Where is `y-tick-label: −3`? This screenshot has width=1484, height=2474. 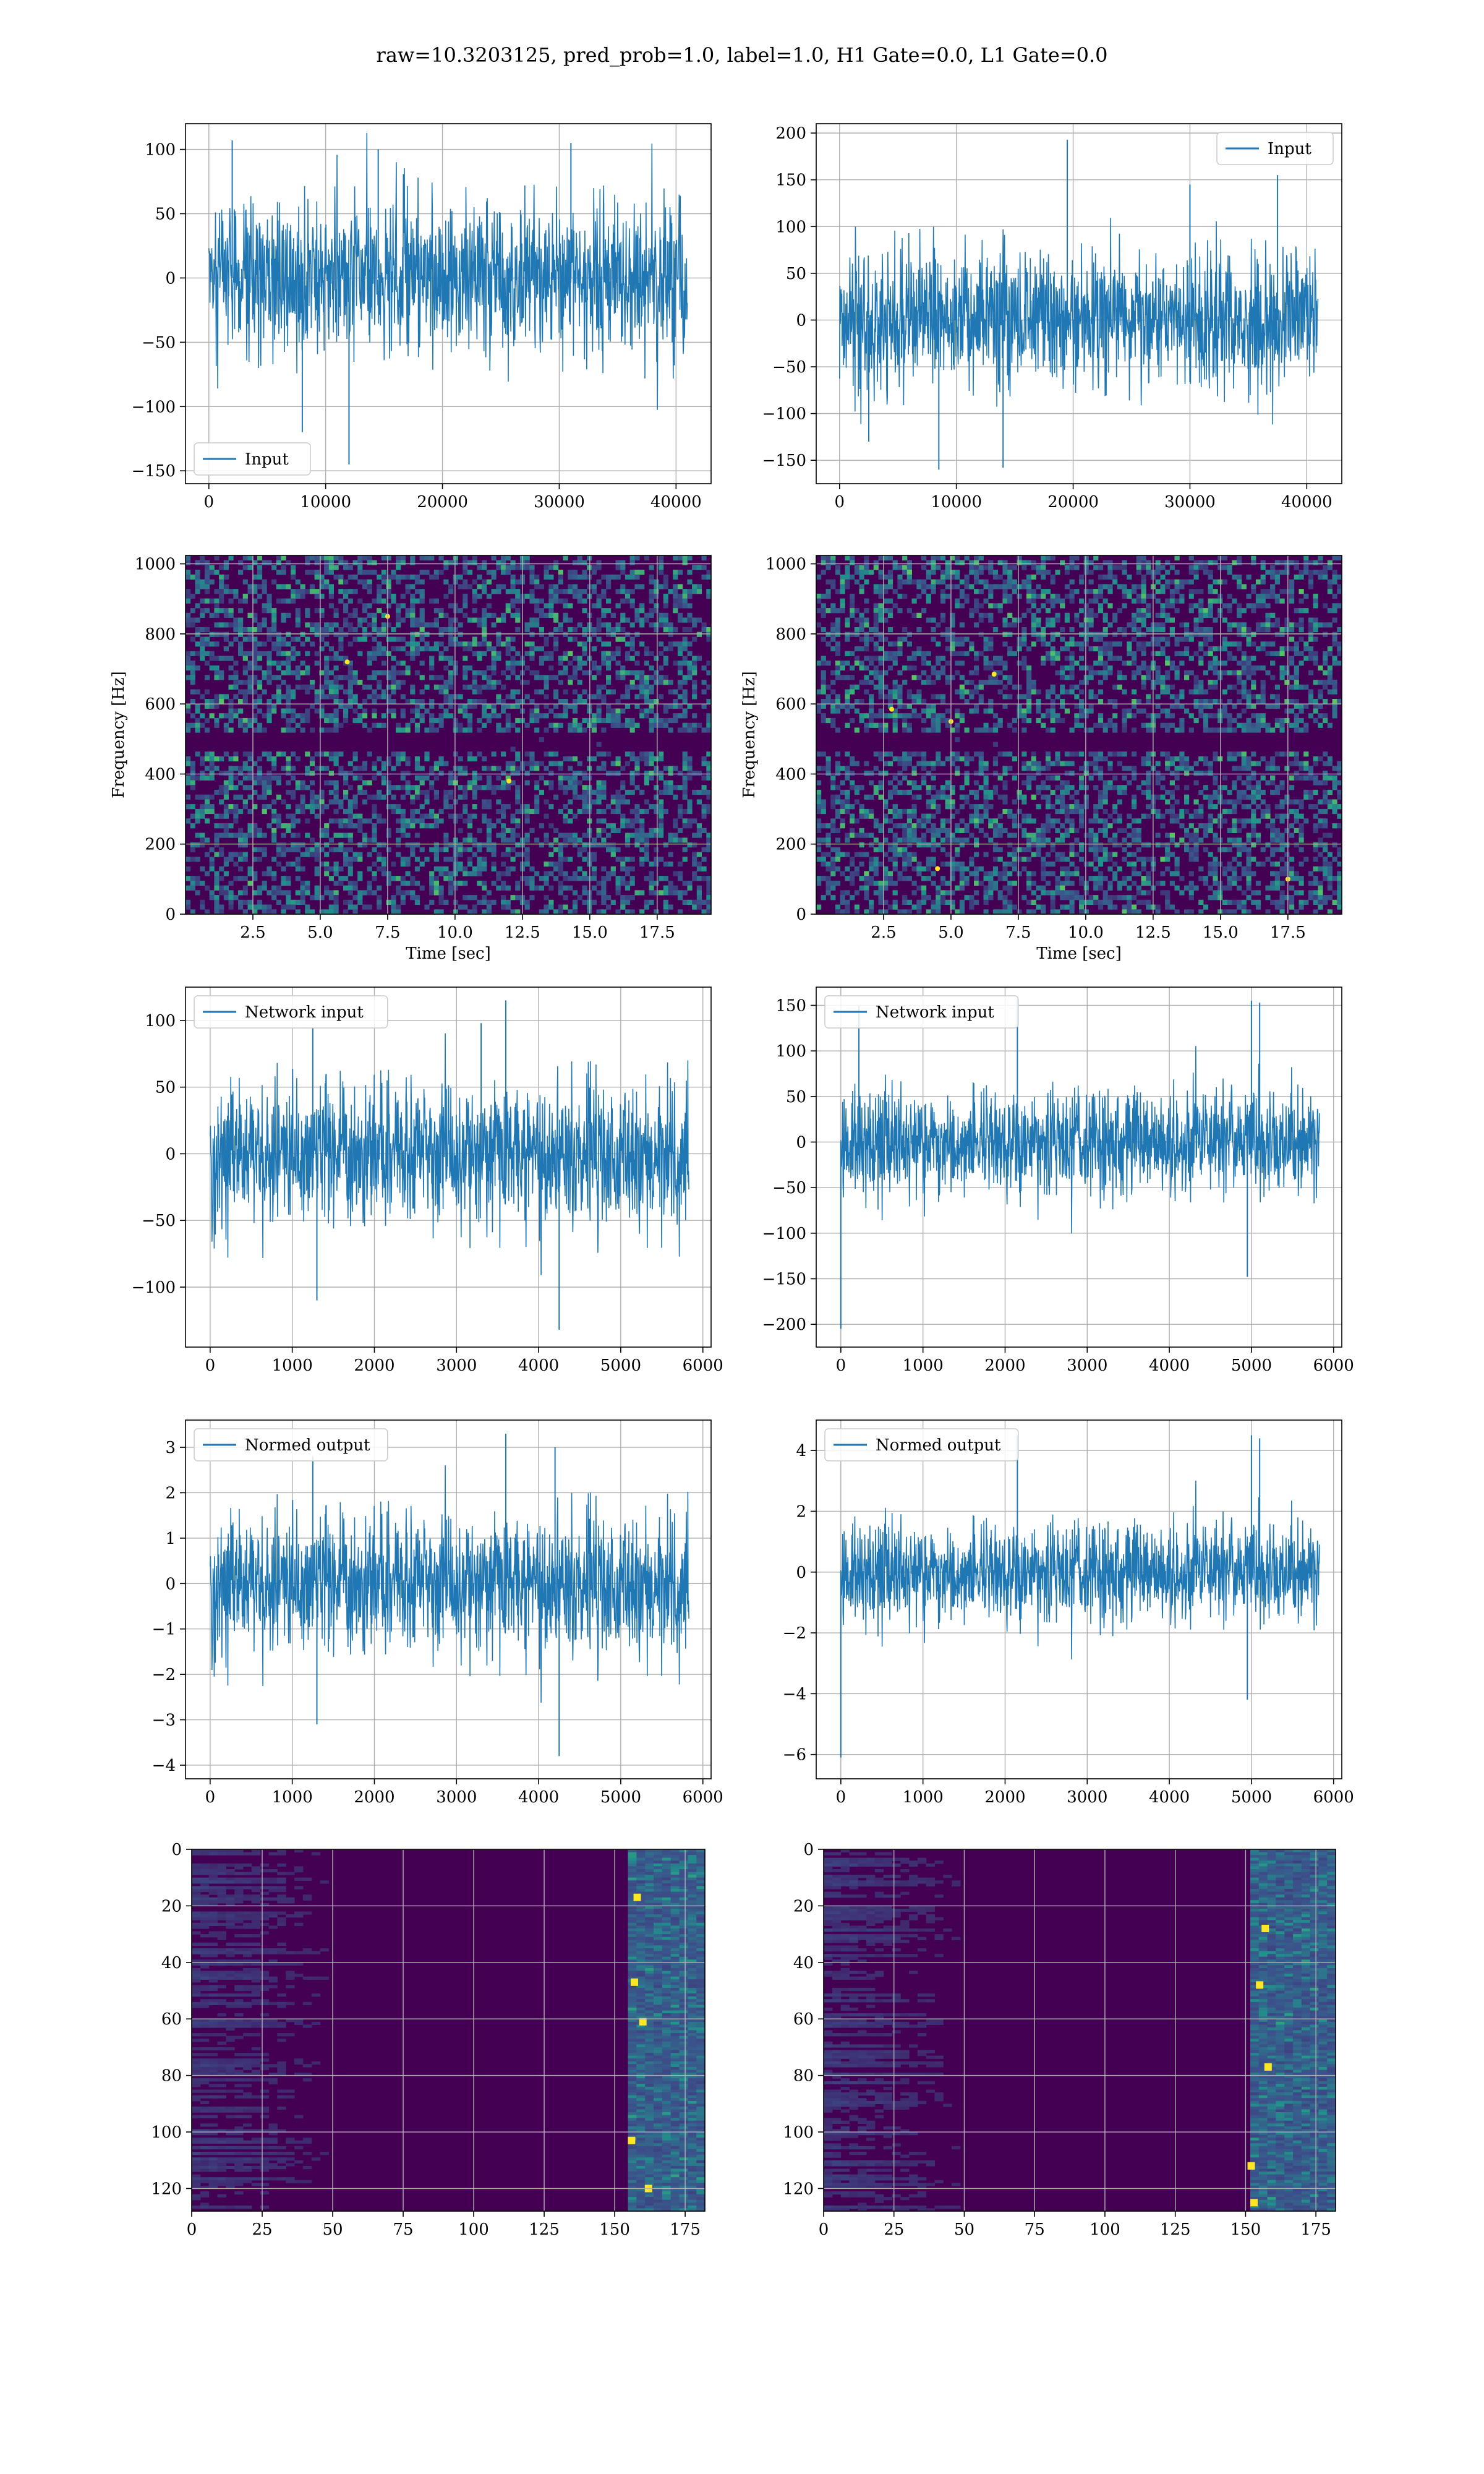
y-tick-label: −3 is located at coordinates (164, 1720).